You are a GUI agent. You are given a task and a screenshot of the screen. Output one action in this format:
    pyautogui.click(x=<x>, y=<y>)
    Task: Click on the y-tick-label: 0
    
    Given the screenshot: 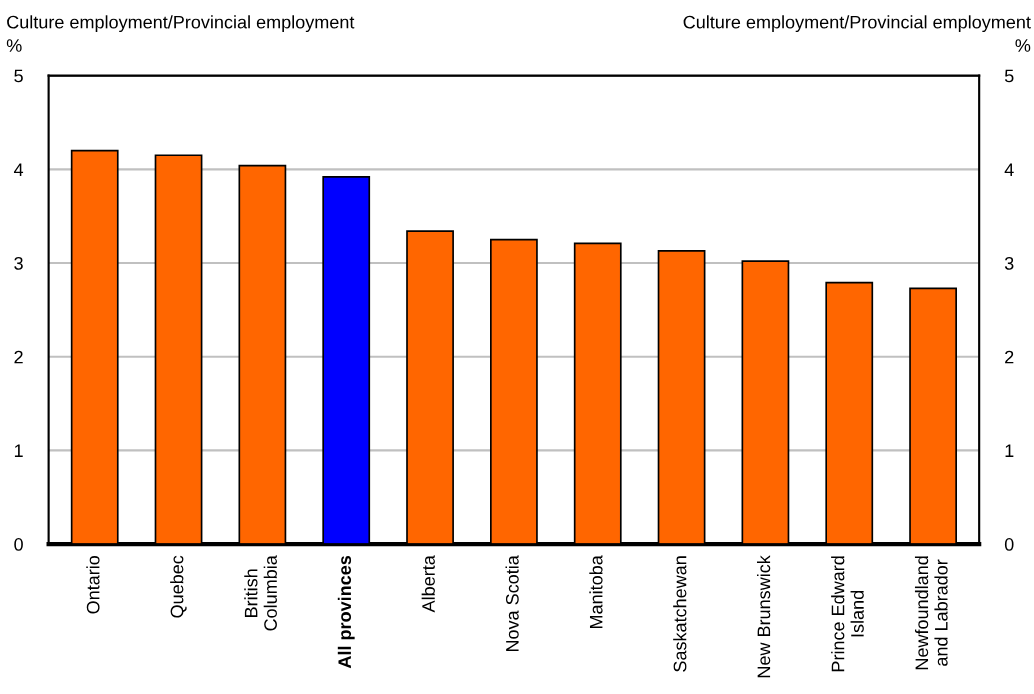 What is the action you would take?
    pyautogui.click(x=18, y=544)
    